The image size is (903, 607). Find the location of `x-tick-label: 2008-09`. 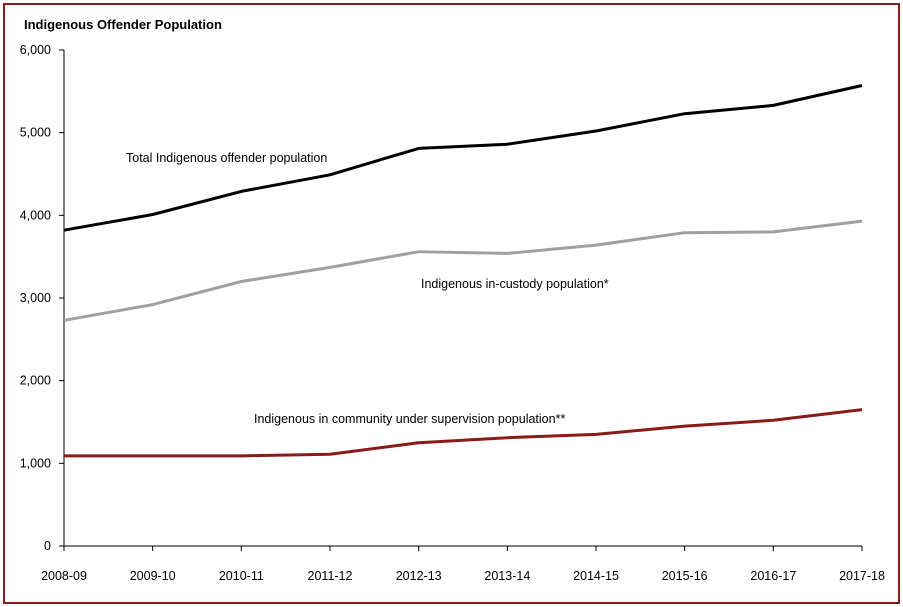

x-tick-label: 2008-09 is located at coordinates (64, 576).